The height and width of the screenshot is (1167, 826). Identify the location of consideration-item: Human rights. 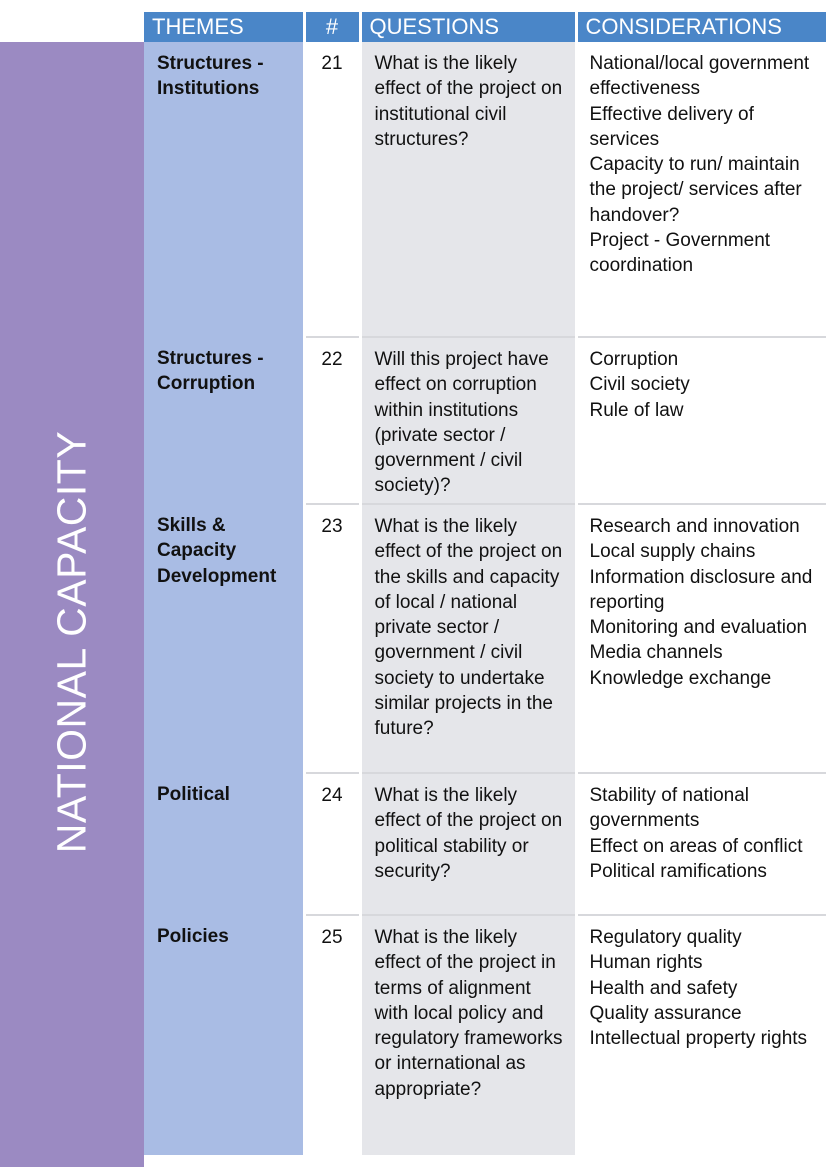
(646, 963).